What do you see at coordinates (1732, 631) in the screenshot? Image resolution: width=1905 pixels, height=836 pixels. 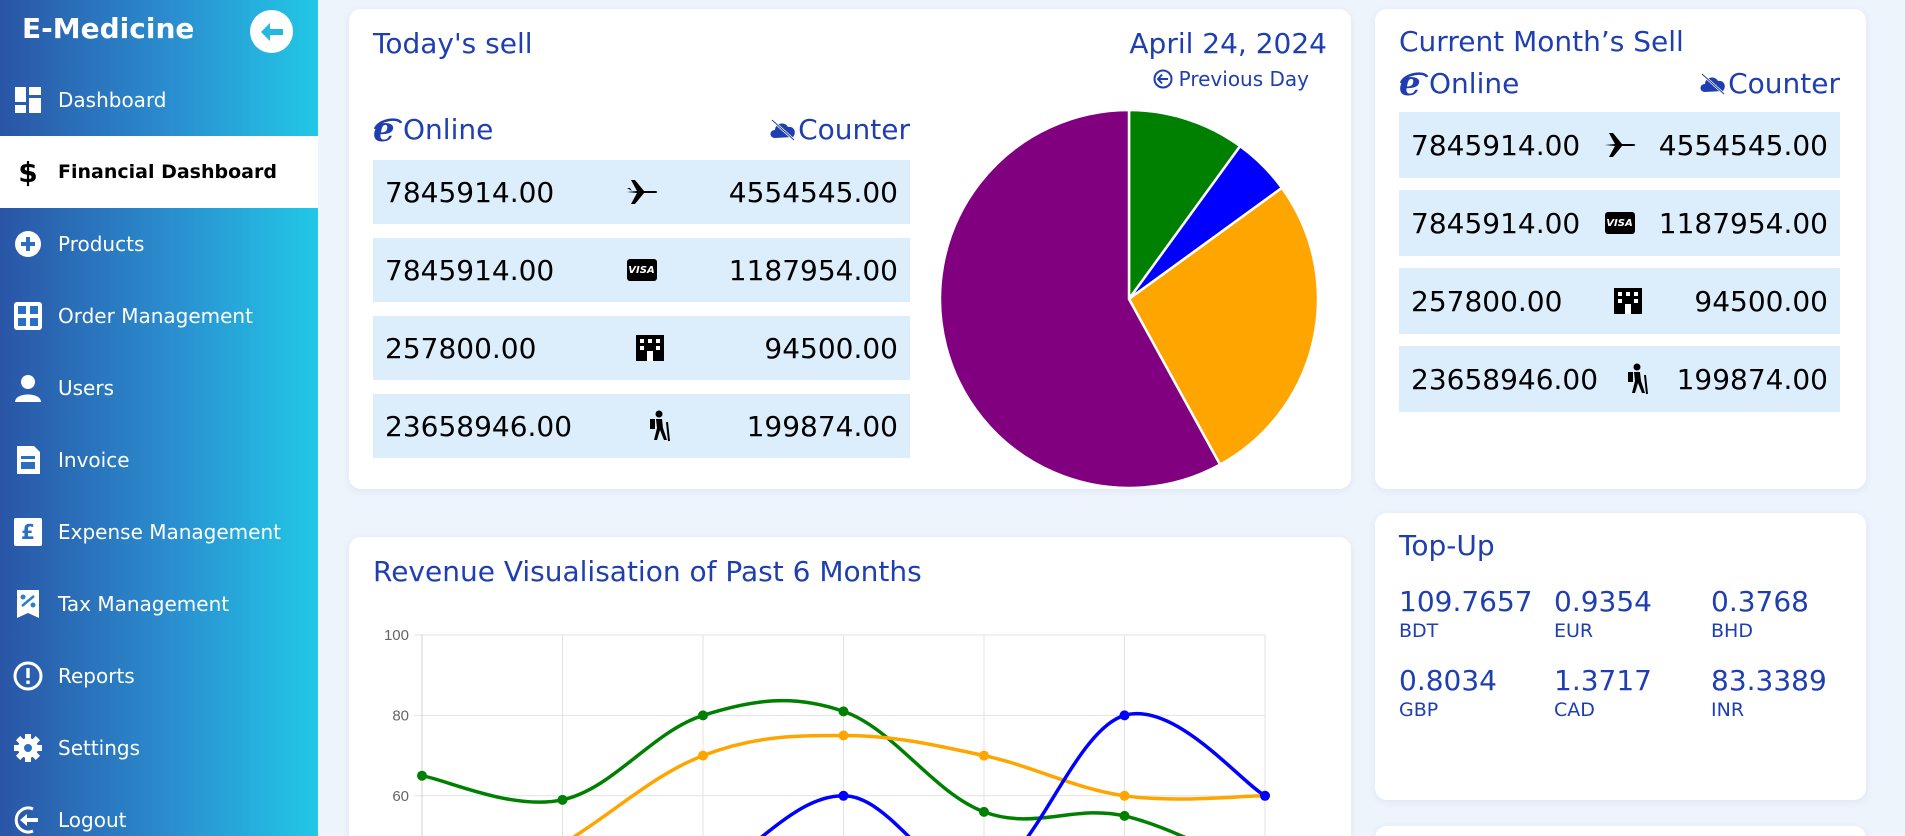 I see `rate-currency: BHD` at bounding box center [1732, 631].